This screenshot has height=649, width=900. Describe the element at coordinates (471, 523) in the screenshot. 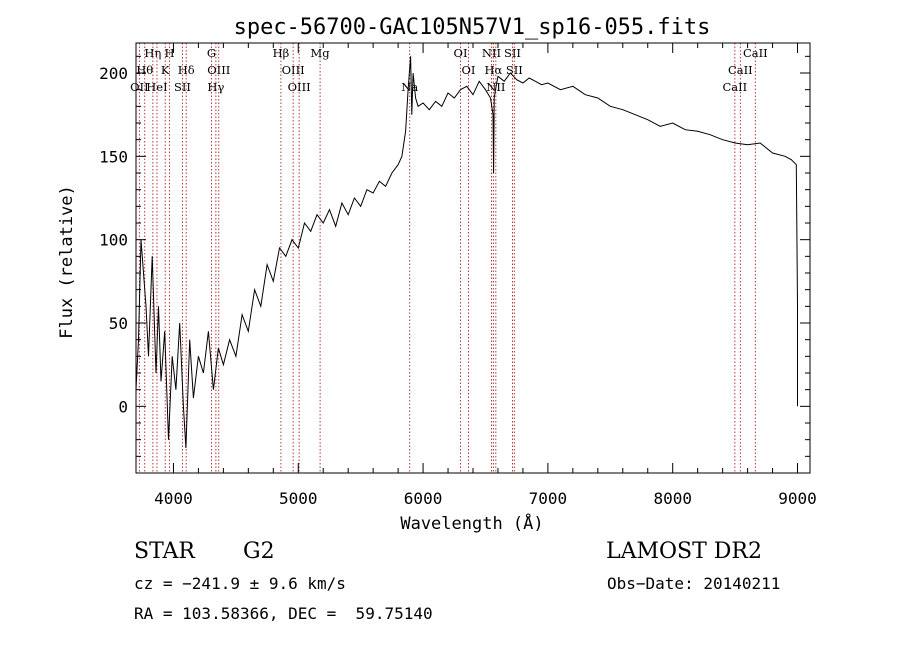

I see `x-axis-label: Wavelength (Å)` at that location.